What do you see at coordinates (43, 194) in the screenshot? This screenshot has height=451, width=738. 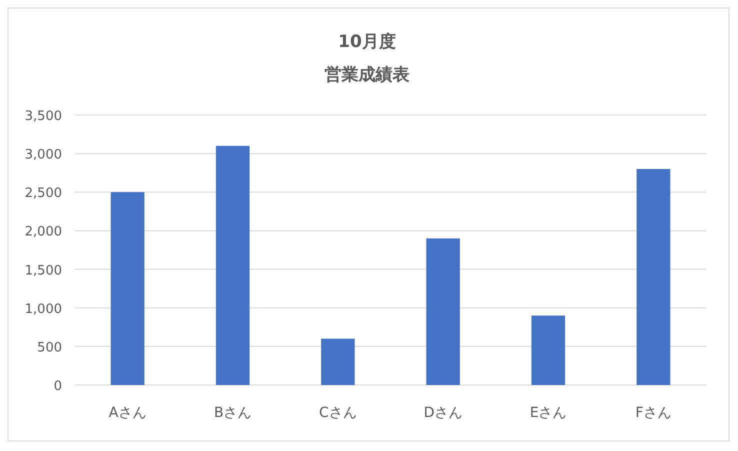 I see `y-tick-label: 2,500` at bounding box center [43, 194].